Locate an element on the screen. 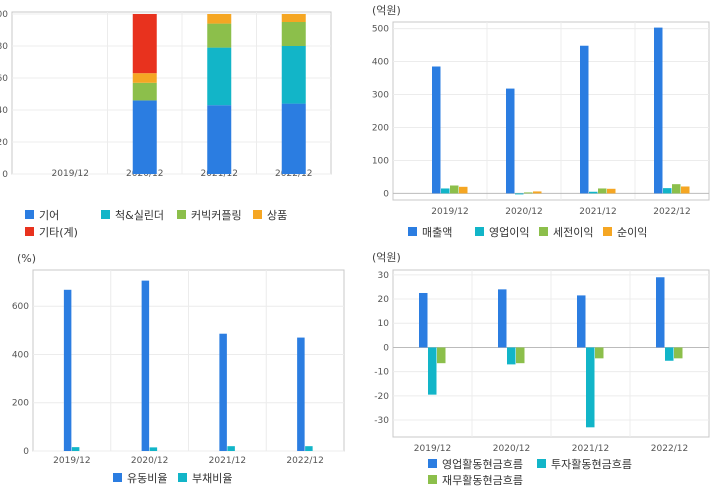  legend-label: 유동비율 is located at coordinates (147, 478).